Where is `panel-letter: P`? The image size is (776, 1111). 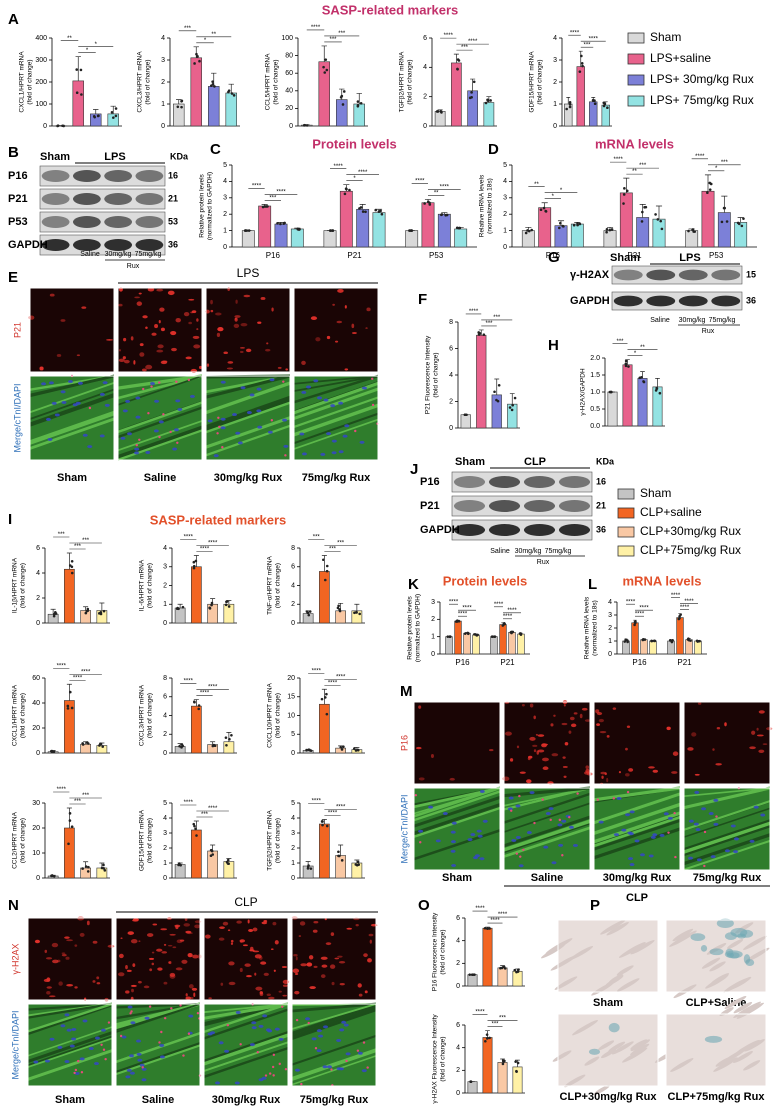 panel-letter: P is located at coordinates (595, 905).